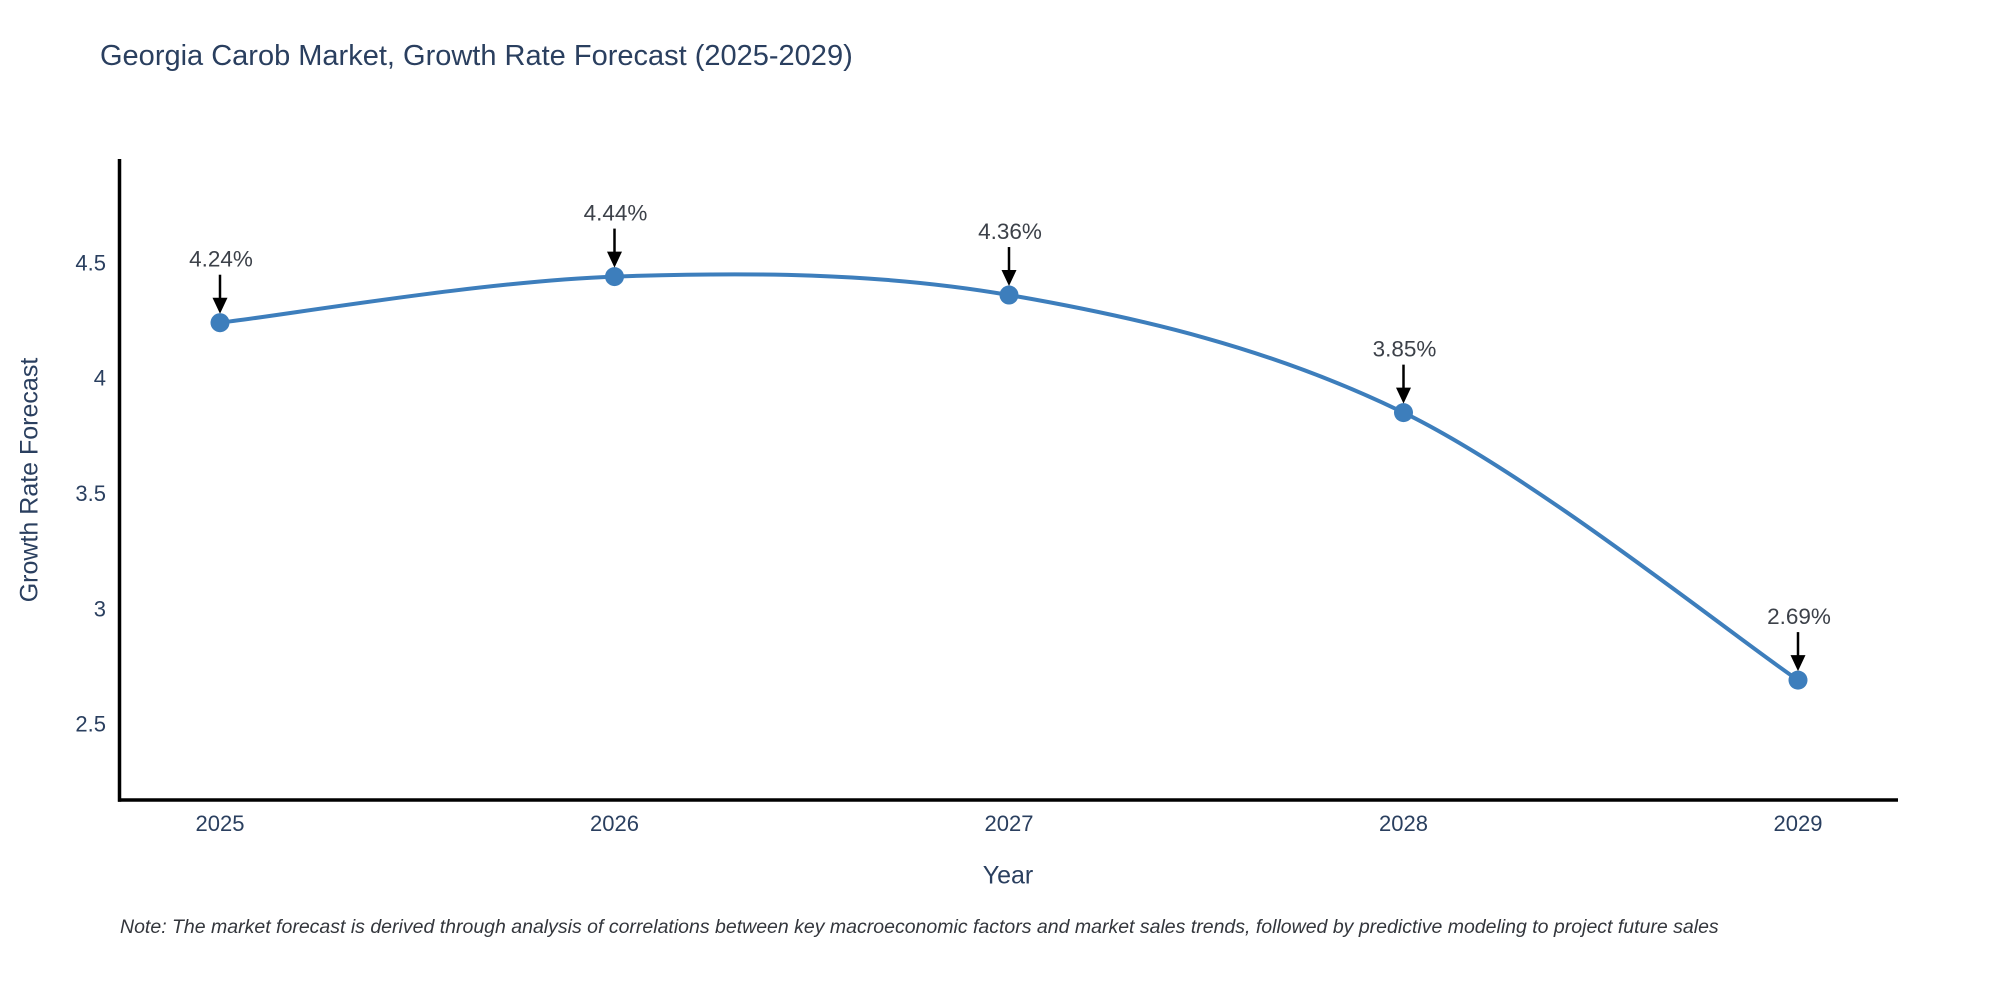 This screenshot has width=2000, height=1000. What do you see at coordinates (1798, 823) in the screenshot?
I see `x-tick-label: 2029` at bounding box center [1798, 823].